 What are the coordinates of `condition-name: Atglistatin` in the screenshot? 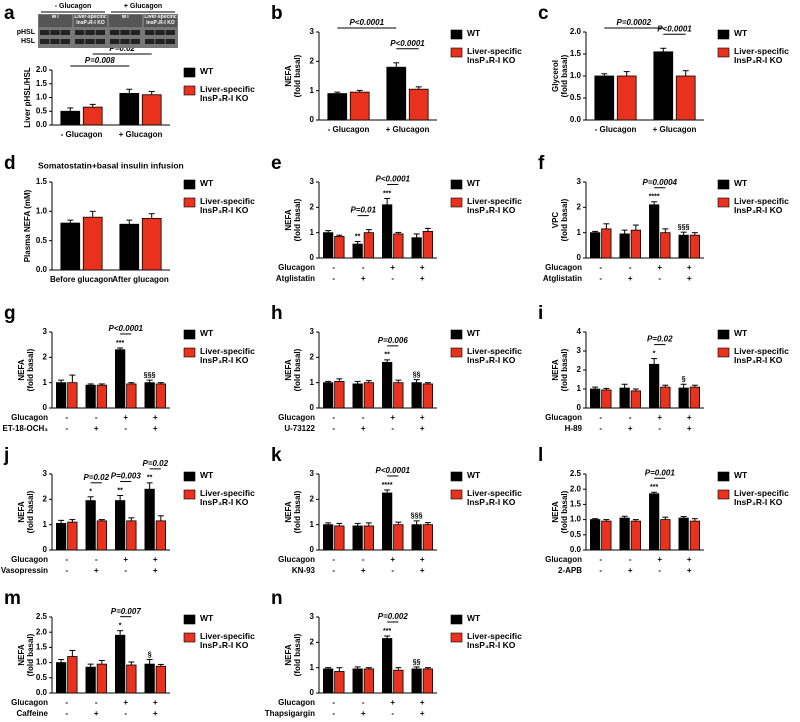 It's located at (562, 278).